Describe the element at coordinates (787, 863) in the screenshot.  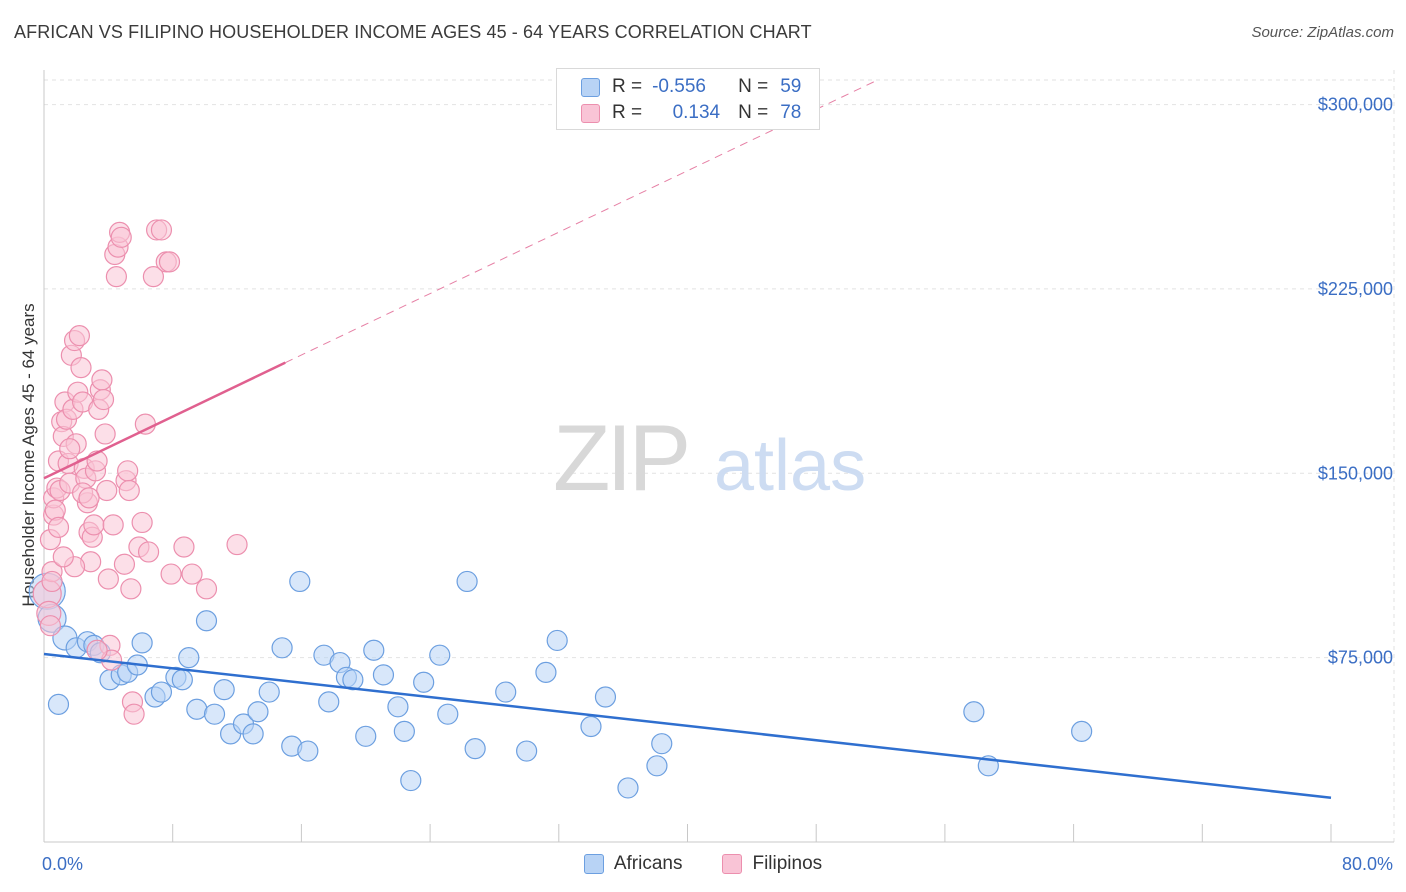
I see `legend-label-filipinos: Filipinos` at that location.